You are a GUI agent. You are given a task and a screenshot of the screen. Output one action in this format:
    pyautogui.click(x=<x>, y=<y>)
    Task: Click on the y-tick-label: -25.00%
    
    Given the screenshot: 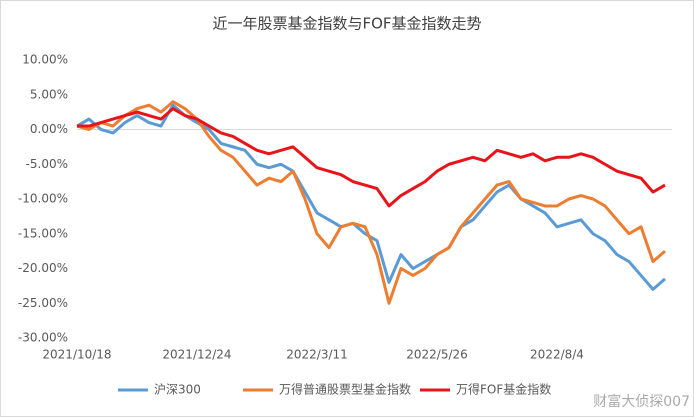 What is the action you would take?
    pyautogui.click(x=43, y=303)
    